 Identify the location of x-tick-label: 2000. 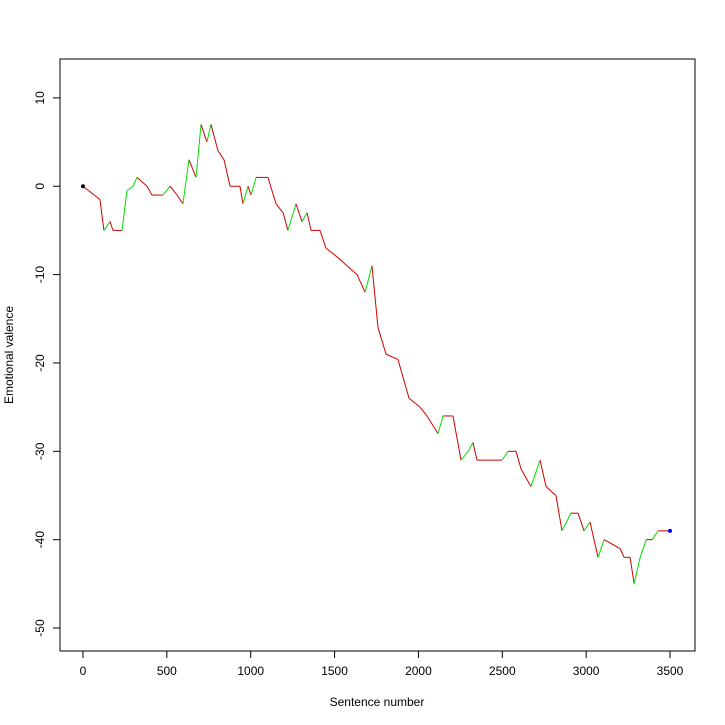
(418, 671).